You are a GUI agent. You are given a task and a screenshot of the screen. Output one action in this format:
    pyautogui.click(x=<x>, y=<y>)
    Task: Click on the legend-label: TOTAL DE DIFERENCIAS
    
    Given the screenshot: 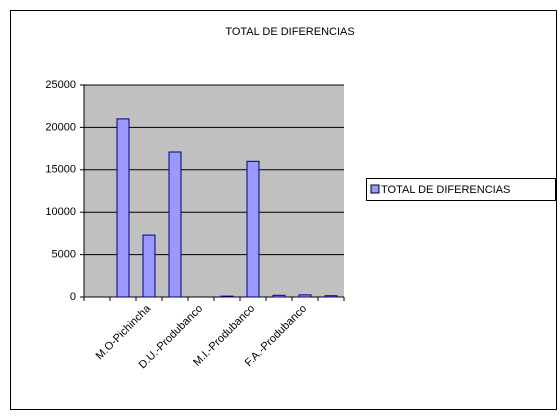 What is the action you would take?
    pyautogui.click(x=445, y=190)
    